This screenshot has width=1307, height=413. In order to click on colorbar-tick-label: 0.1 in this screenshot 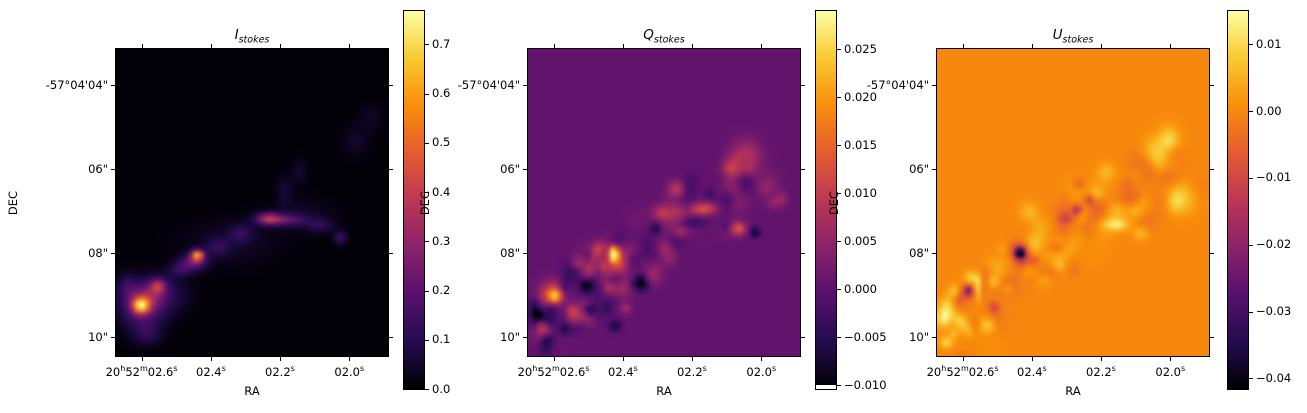, I will do `click(441, 339)`.